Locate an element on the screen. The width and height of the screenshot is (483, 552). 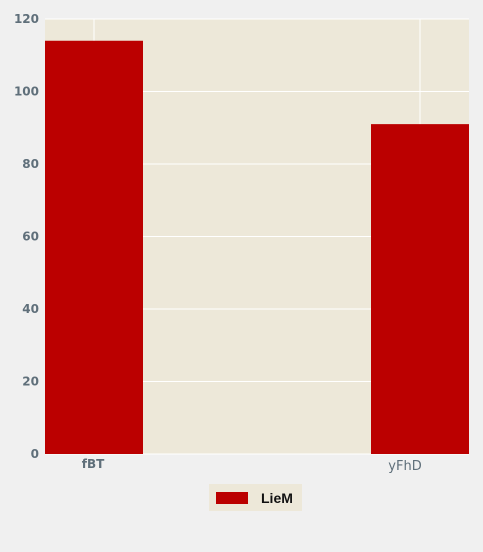
y-tick-label: 0 is located at coordinates (35, 454).